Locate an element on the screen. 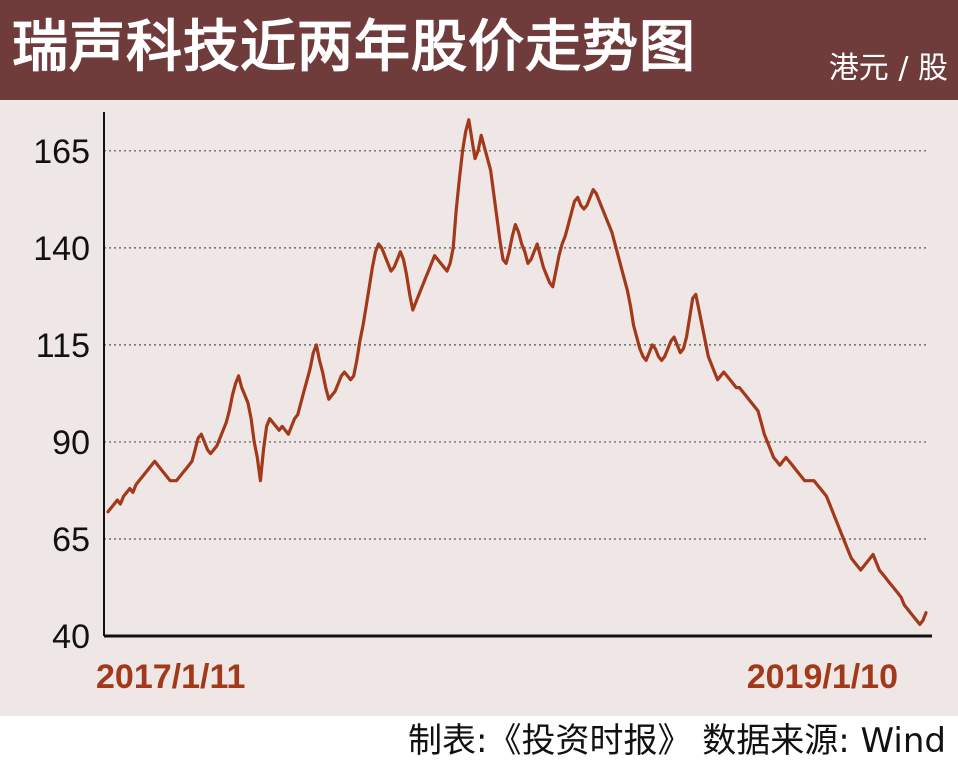 Image resolution: width=958 pixels, height=772 pixels. title-bar: 瑞声科技近两年股价走势图 港元 / 股 is located at coordinates (479, 50).